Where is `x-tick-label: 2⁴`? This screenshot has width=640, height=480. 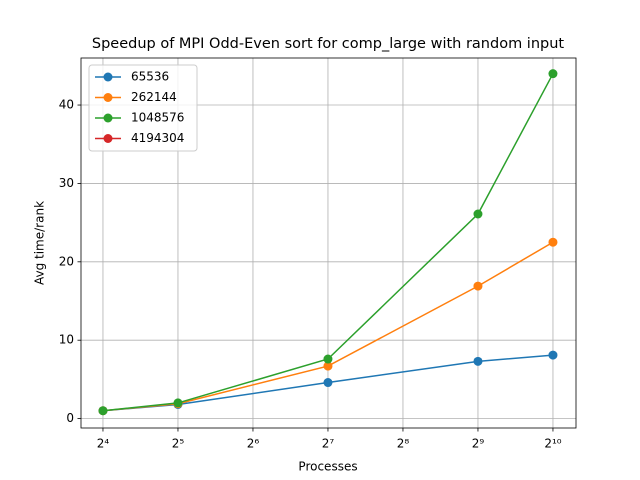
x-tick-label: 2⁴ is located at coordinates (103, 444).